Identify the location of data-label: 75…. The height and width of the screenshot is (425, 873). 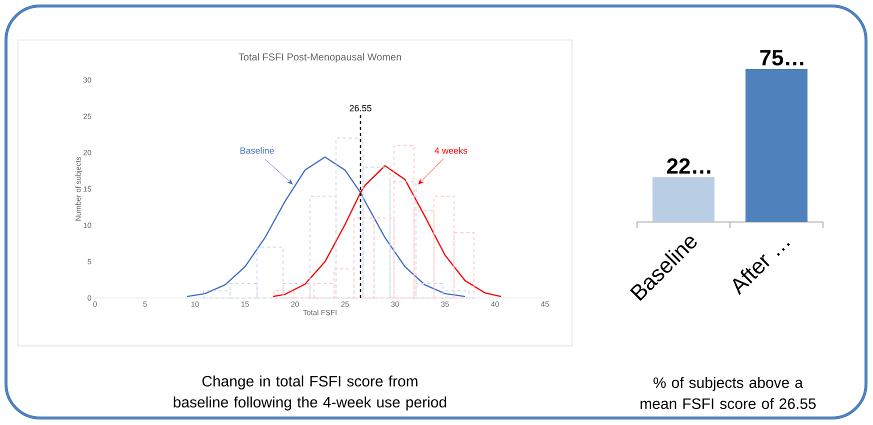
(782, 58).